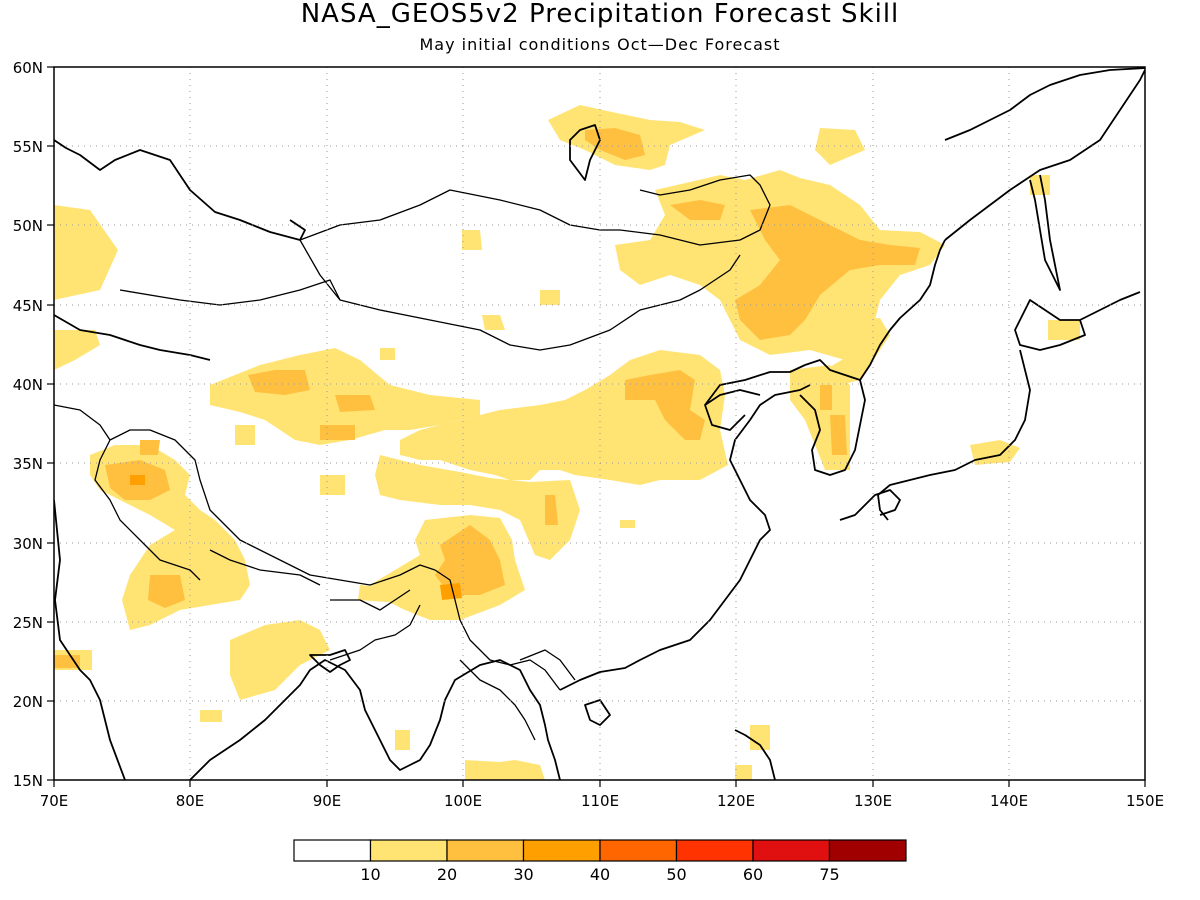  I want to click on lat-tick-label: 45N, so click(28, 306).